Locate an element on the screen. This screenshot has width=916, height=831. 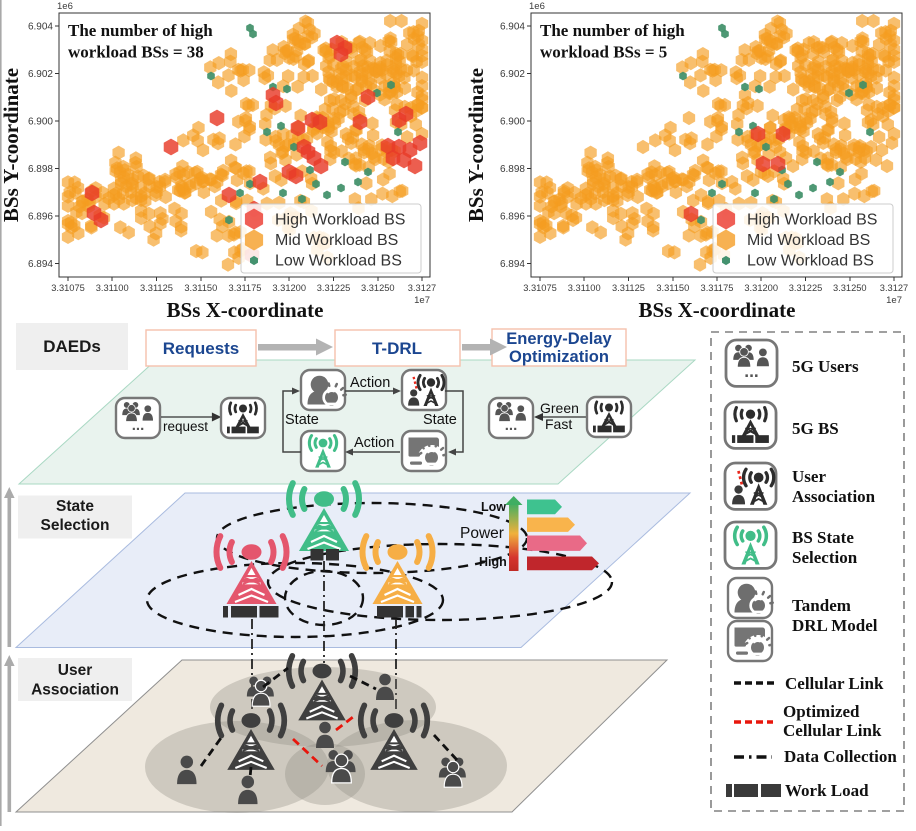
svg-text: Fast is located at coordinates (558, 424).